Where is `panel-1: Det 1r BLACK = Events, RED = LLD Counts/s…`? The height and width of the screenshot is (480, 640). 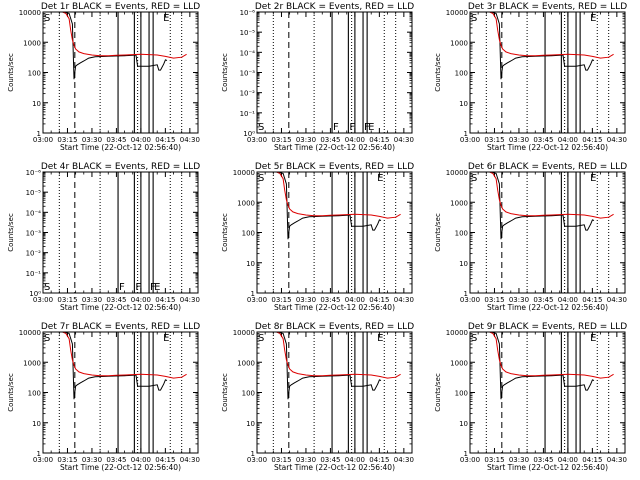 panel-1: Det 1r BLACK = Events, RED = LLD Counts/s… is located at coordinates (103, 77).